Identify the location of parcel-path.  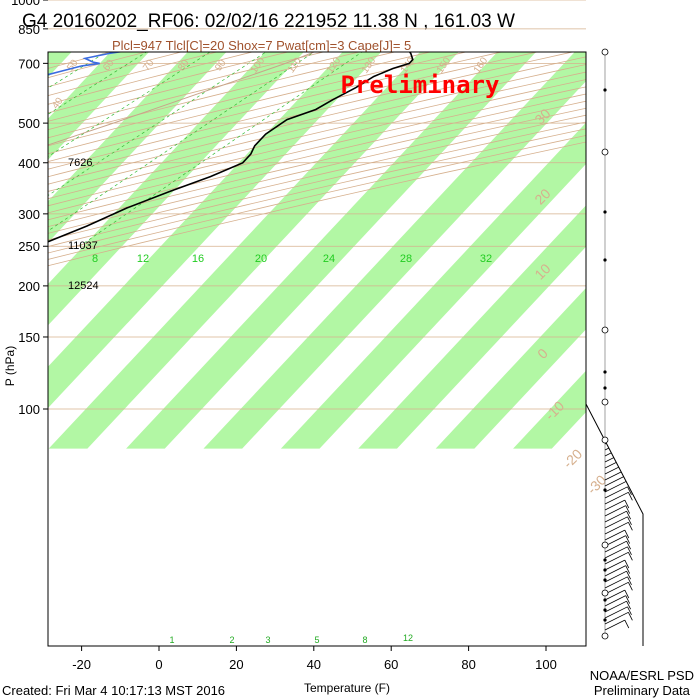
(182, 99).